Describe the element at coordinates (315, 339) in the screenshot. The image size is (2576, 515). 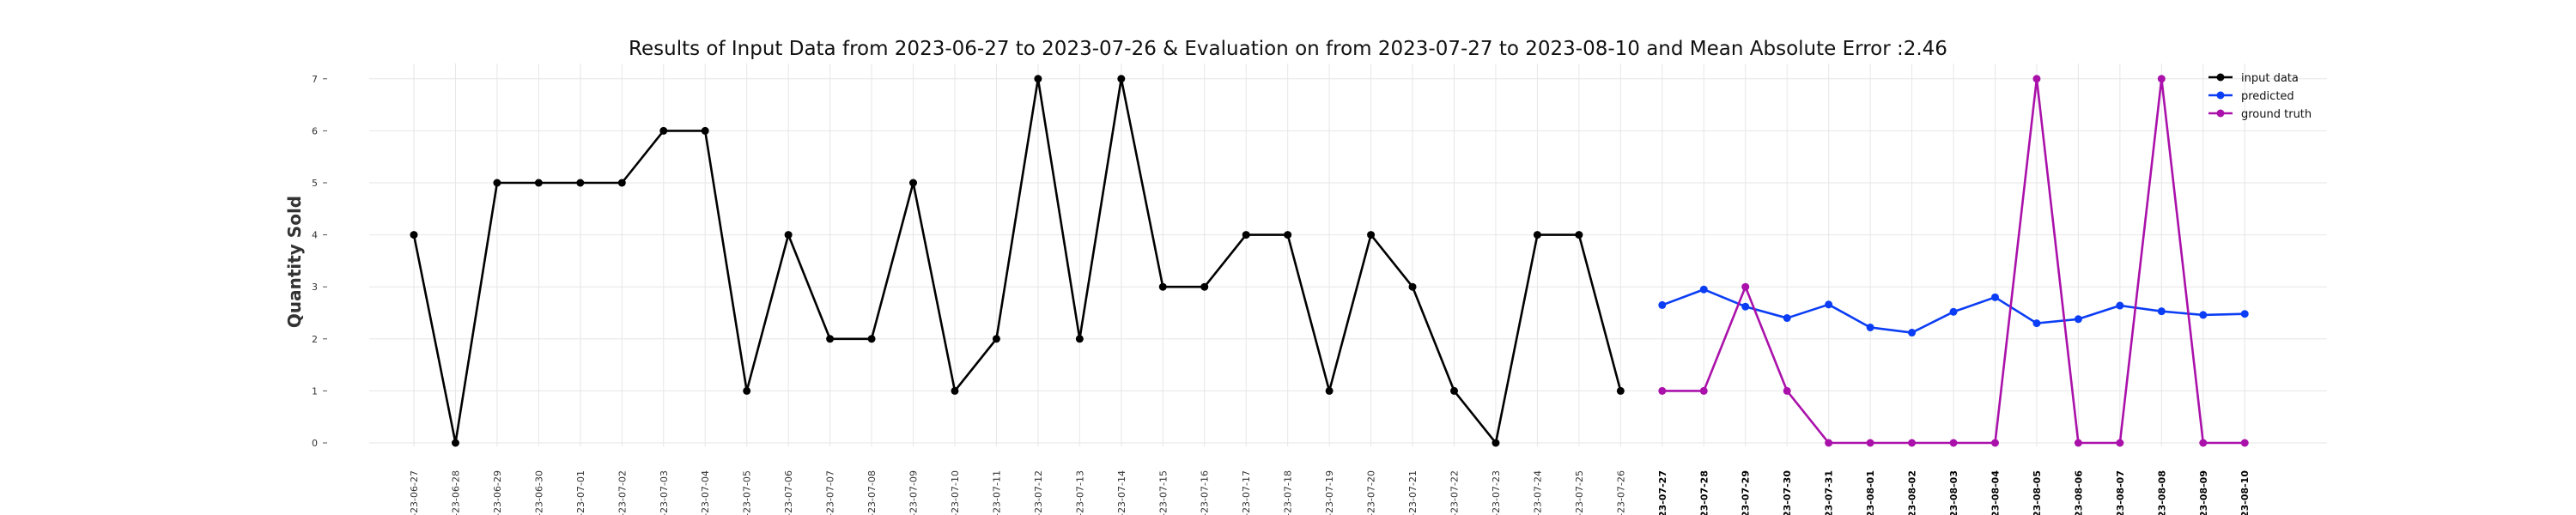
I see `y-tick-label: 2` at that location.